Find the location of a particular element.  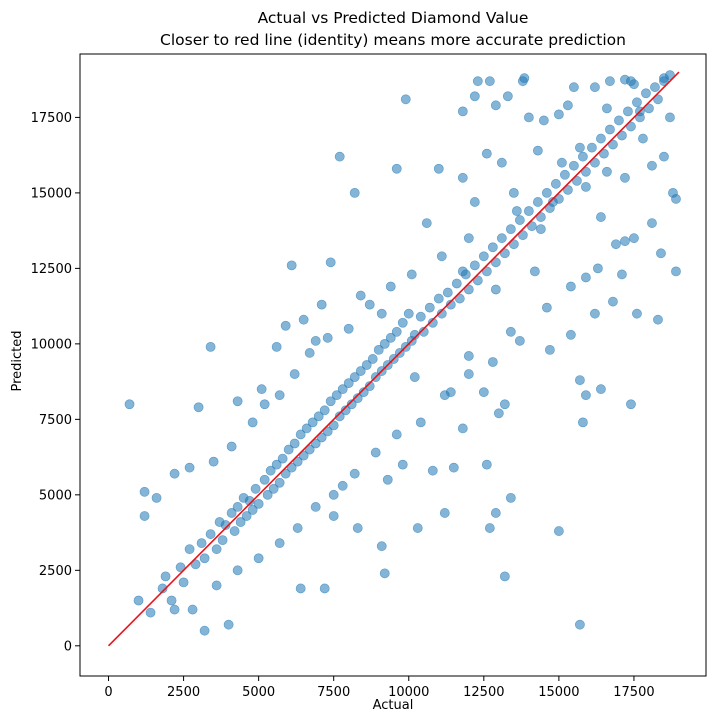

x-tick-label: 10000 is located at coordinates (408, 692).